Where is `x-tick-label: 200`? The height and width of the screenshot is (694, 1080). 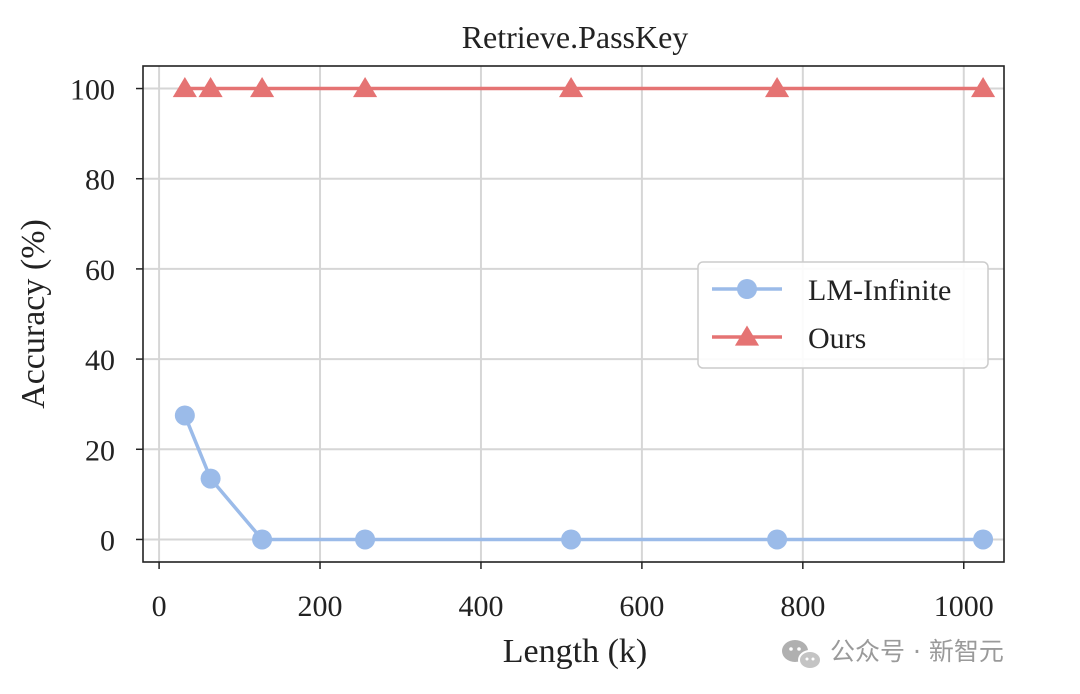
x-tick-label: 200 is located at coordinates (320, 606).